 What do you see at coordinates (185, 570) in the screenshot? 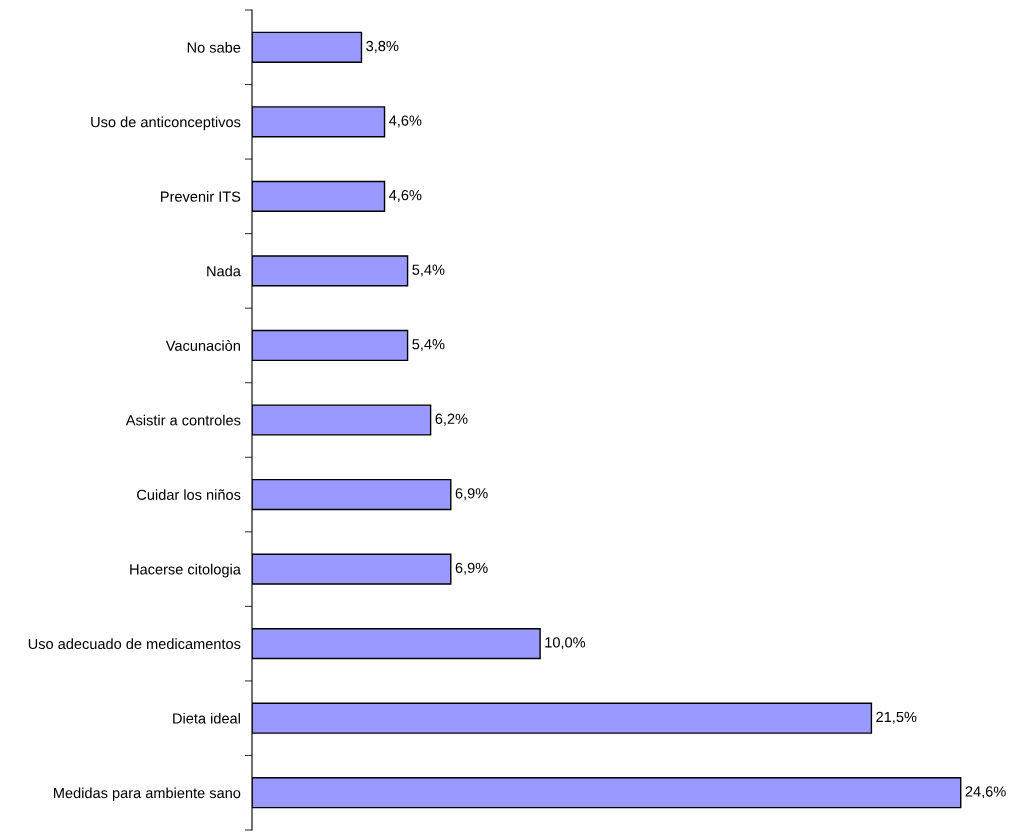
I see `y-tick-label: Hacerse citologia` at bounding box center [185, 570].